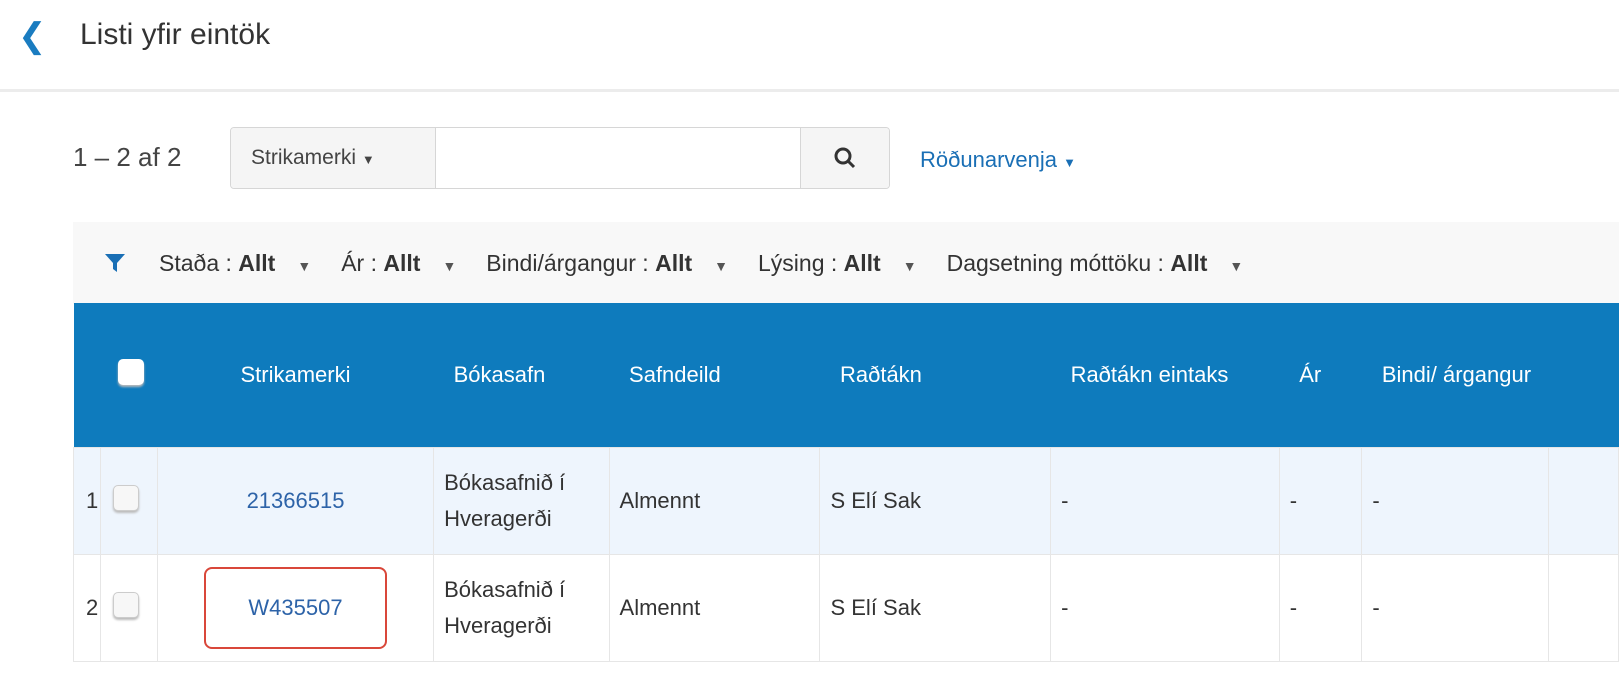 This screenshot has width=1619, height=695. Describe the element at coordinates (809, 46) in the screenshot. I see `page-header: ❮ Listi yfir eintök` at that location.